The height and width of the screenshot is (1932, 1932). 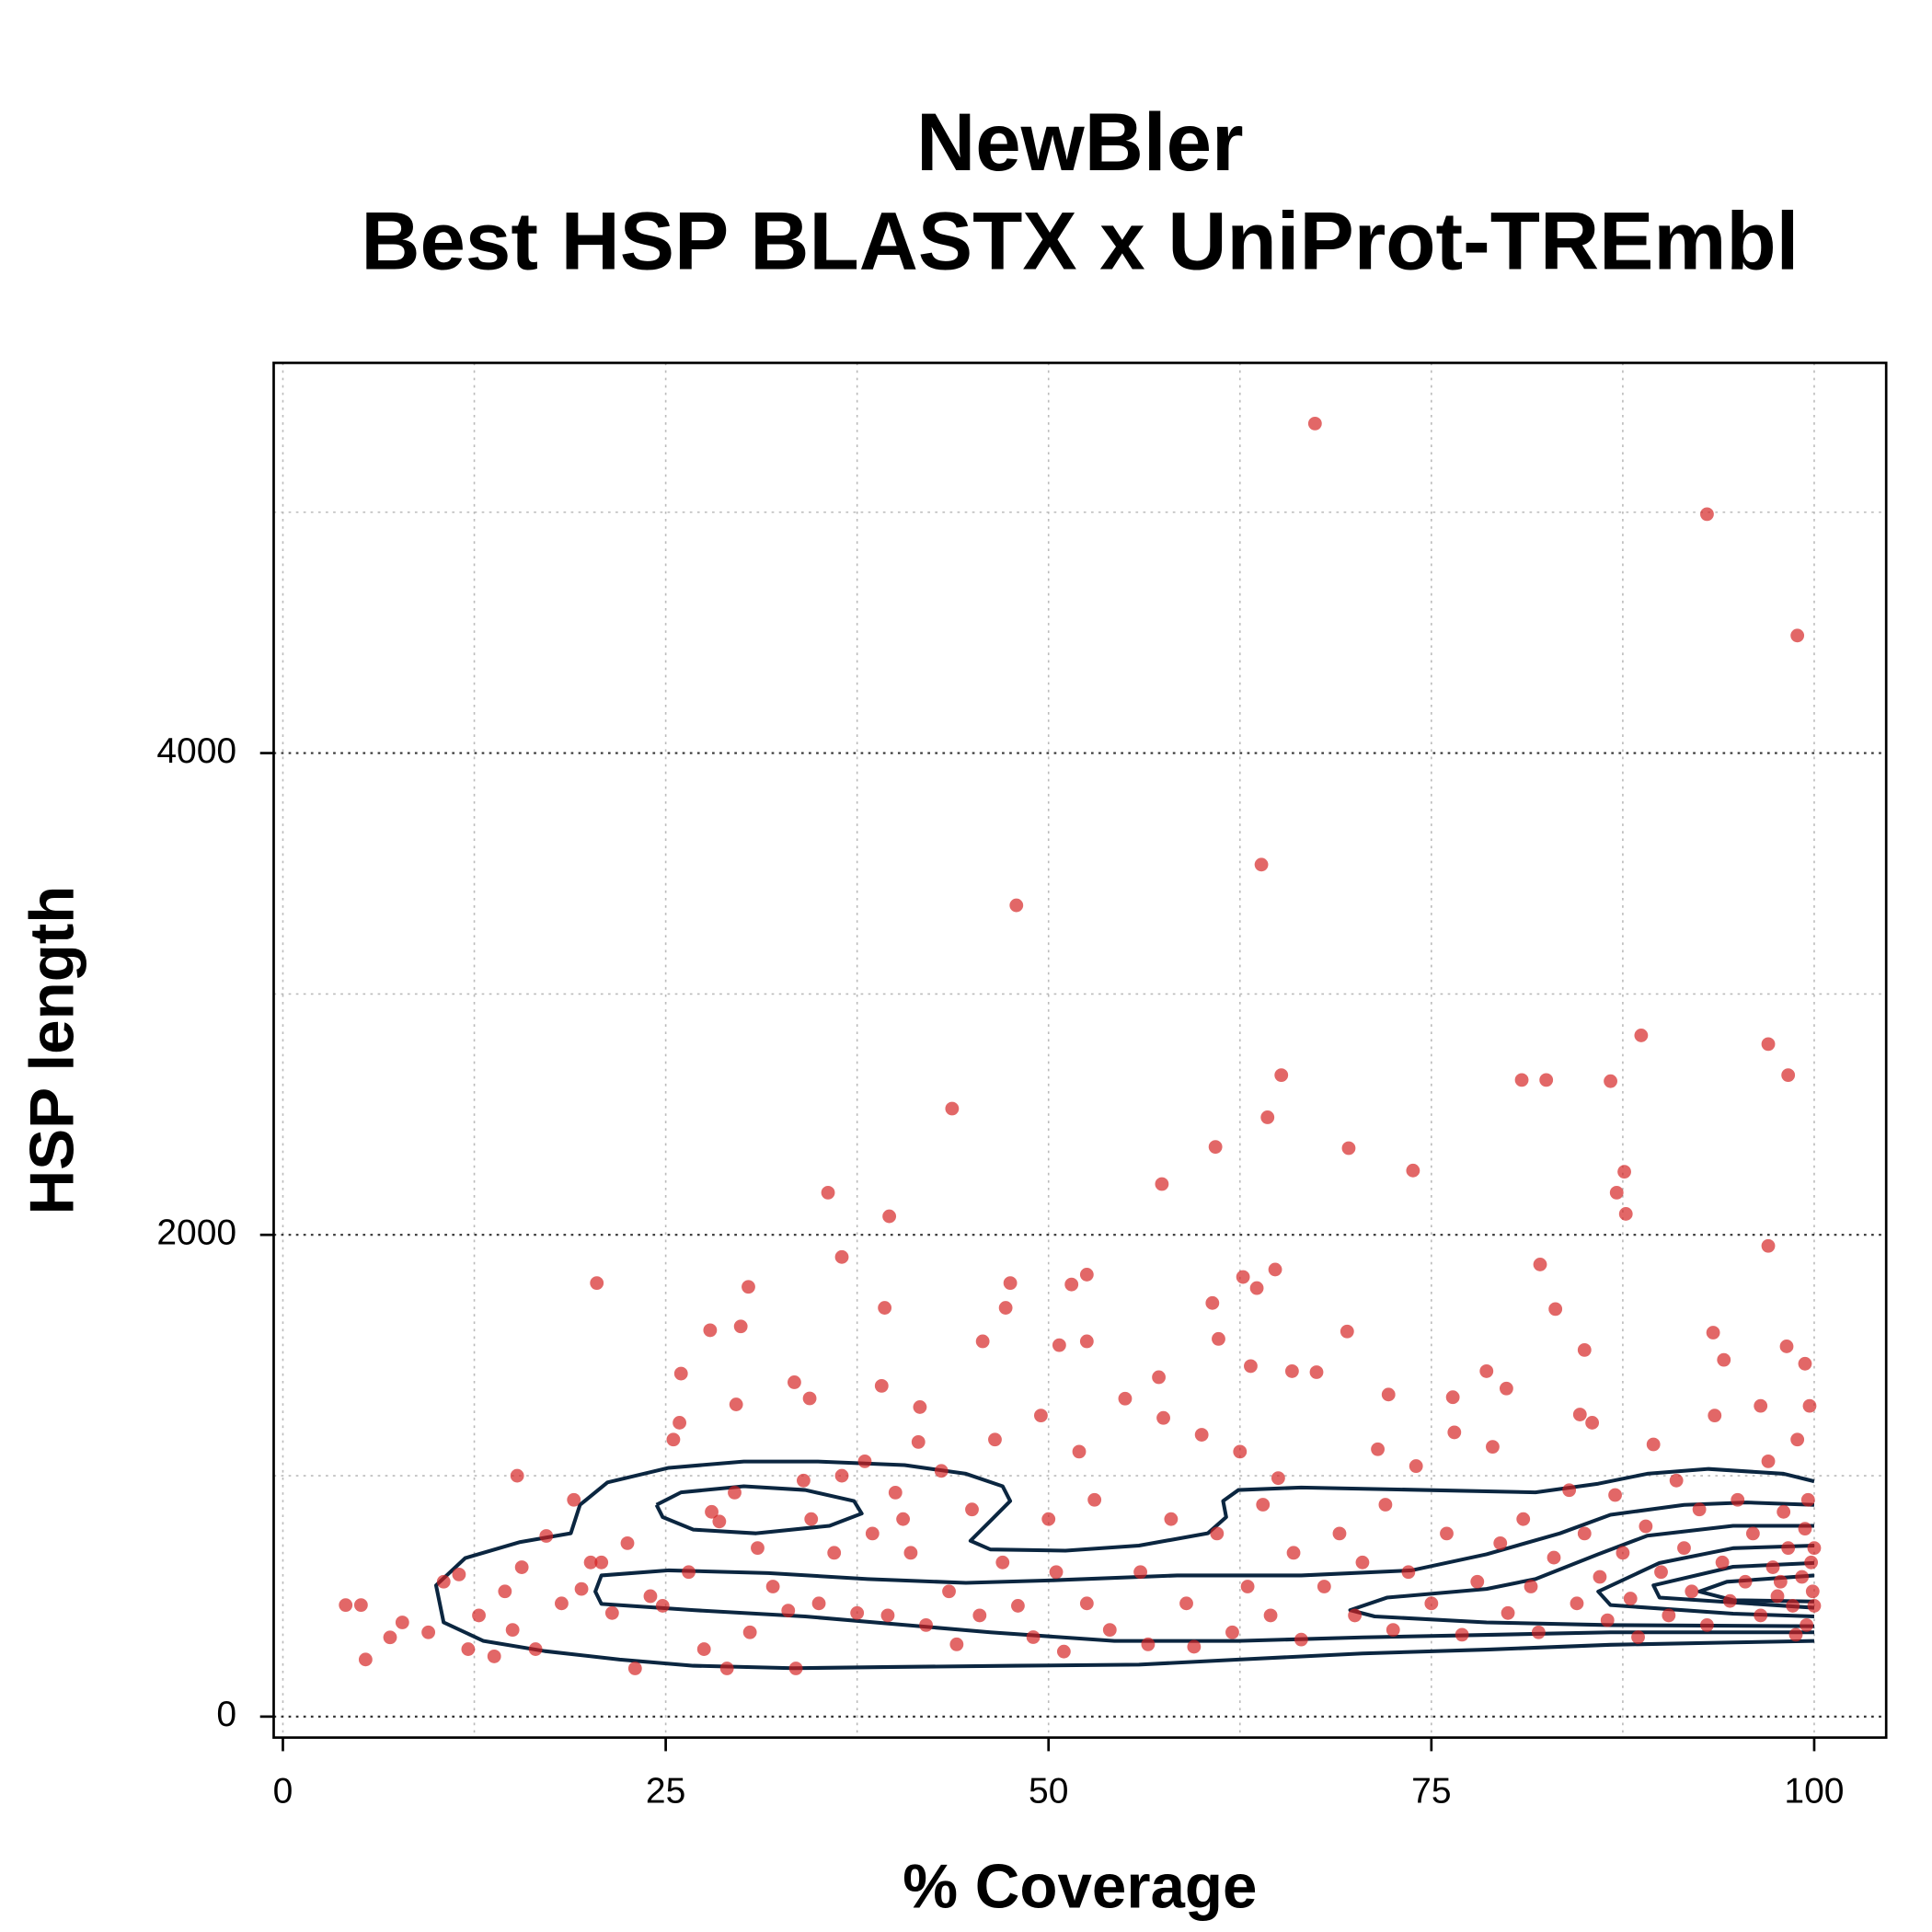 I want to click on x-tick-label: 50, so click(x=1048, y=1791).